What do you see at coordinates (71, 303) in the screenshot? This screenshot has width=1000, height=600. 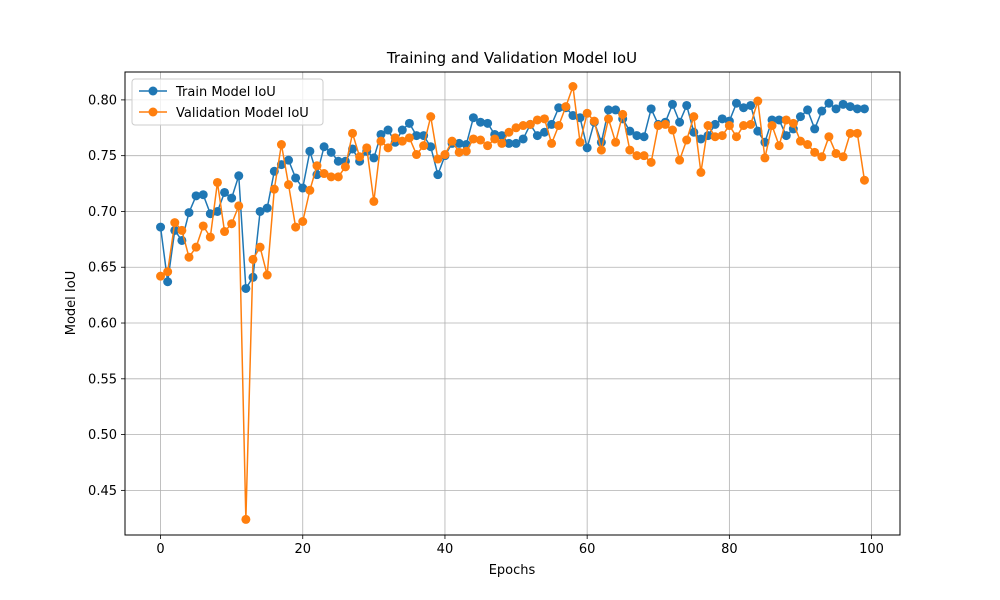 I see `y-axis-label: Model IoU` at bounding box center [71, 303].